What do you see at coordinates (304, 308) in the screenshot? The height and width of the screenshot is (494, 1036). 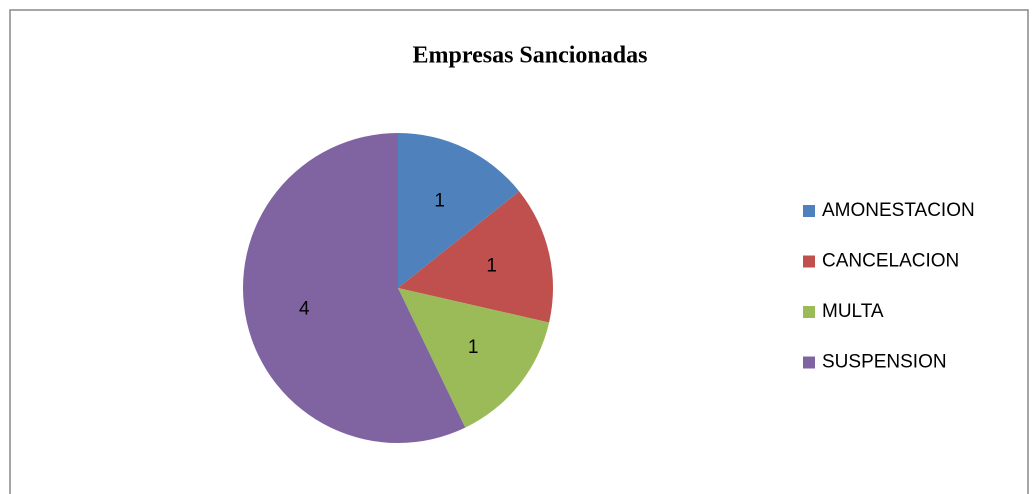 I see `data-label: 4` at bounding box center [304, 308].